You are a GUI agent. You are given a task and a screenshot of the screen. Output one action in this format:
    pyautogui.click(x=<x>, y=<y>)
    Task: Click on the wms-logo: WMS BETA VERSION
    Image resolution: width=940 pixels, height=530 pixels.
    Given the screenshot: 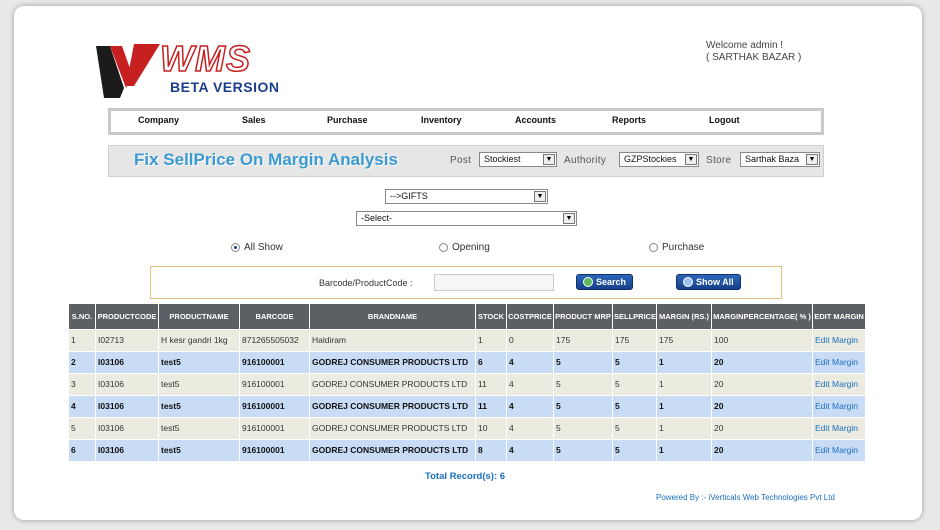 What is the action you would take?
    pyautogui.click(x=189, y=68)
    